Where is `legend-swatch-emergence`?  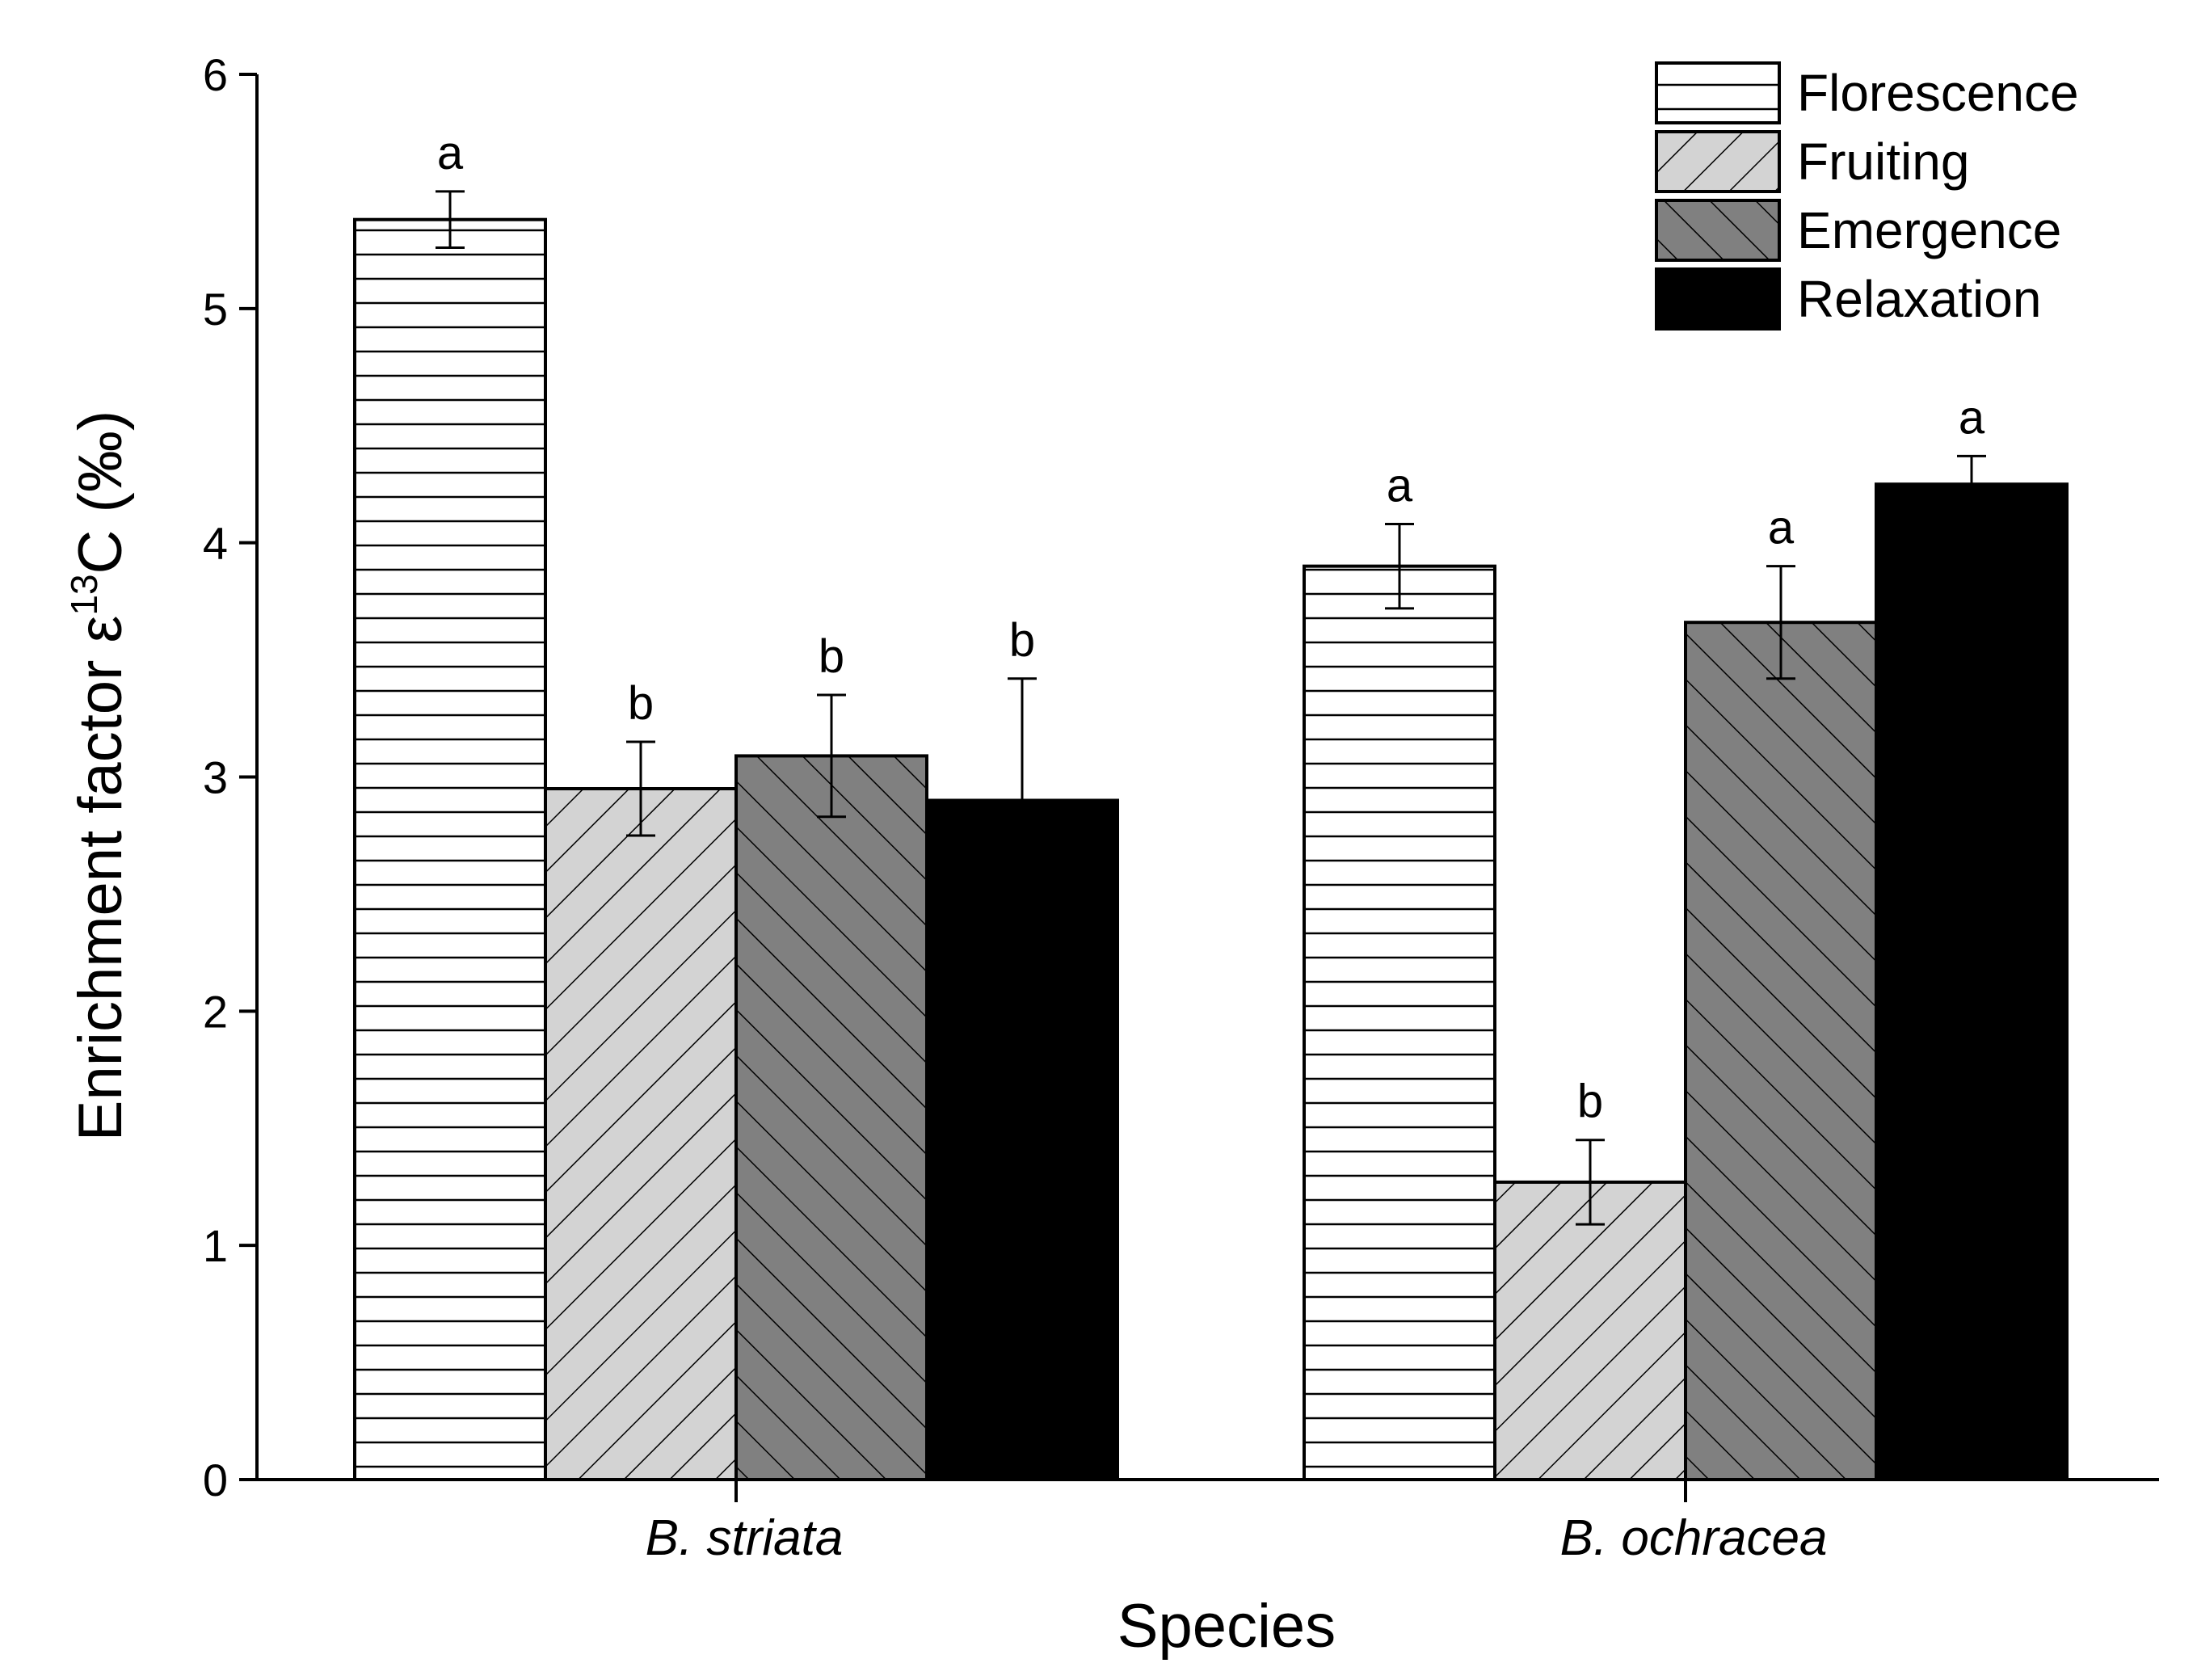 legend-swatch-emergence is located at coordinates (1718, 231).